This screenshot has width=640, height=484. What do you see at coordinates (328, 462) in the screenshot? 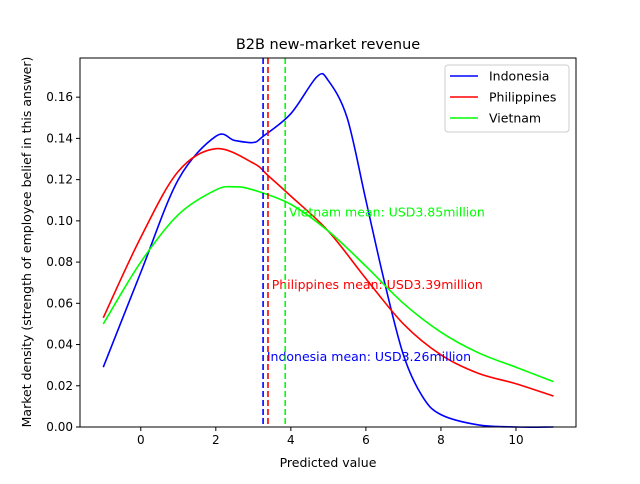
I see `x-axis-label: Predicted value` at bounding box center [328, 462].